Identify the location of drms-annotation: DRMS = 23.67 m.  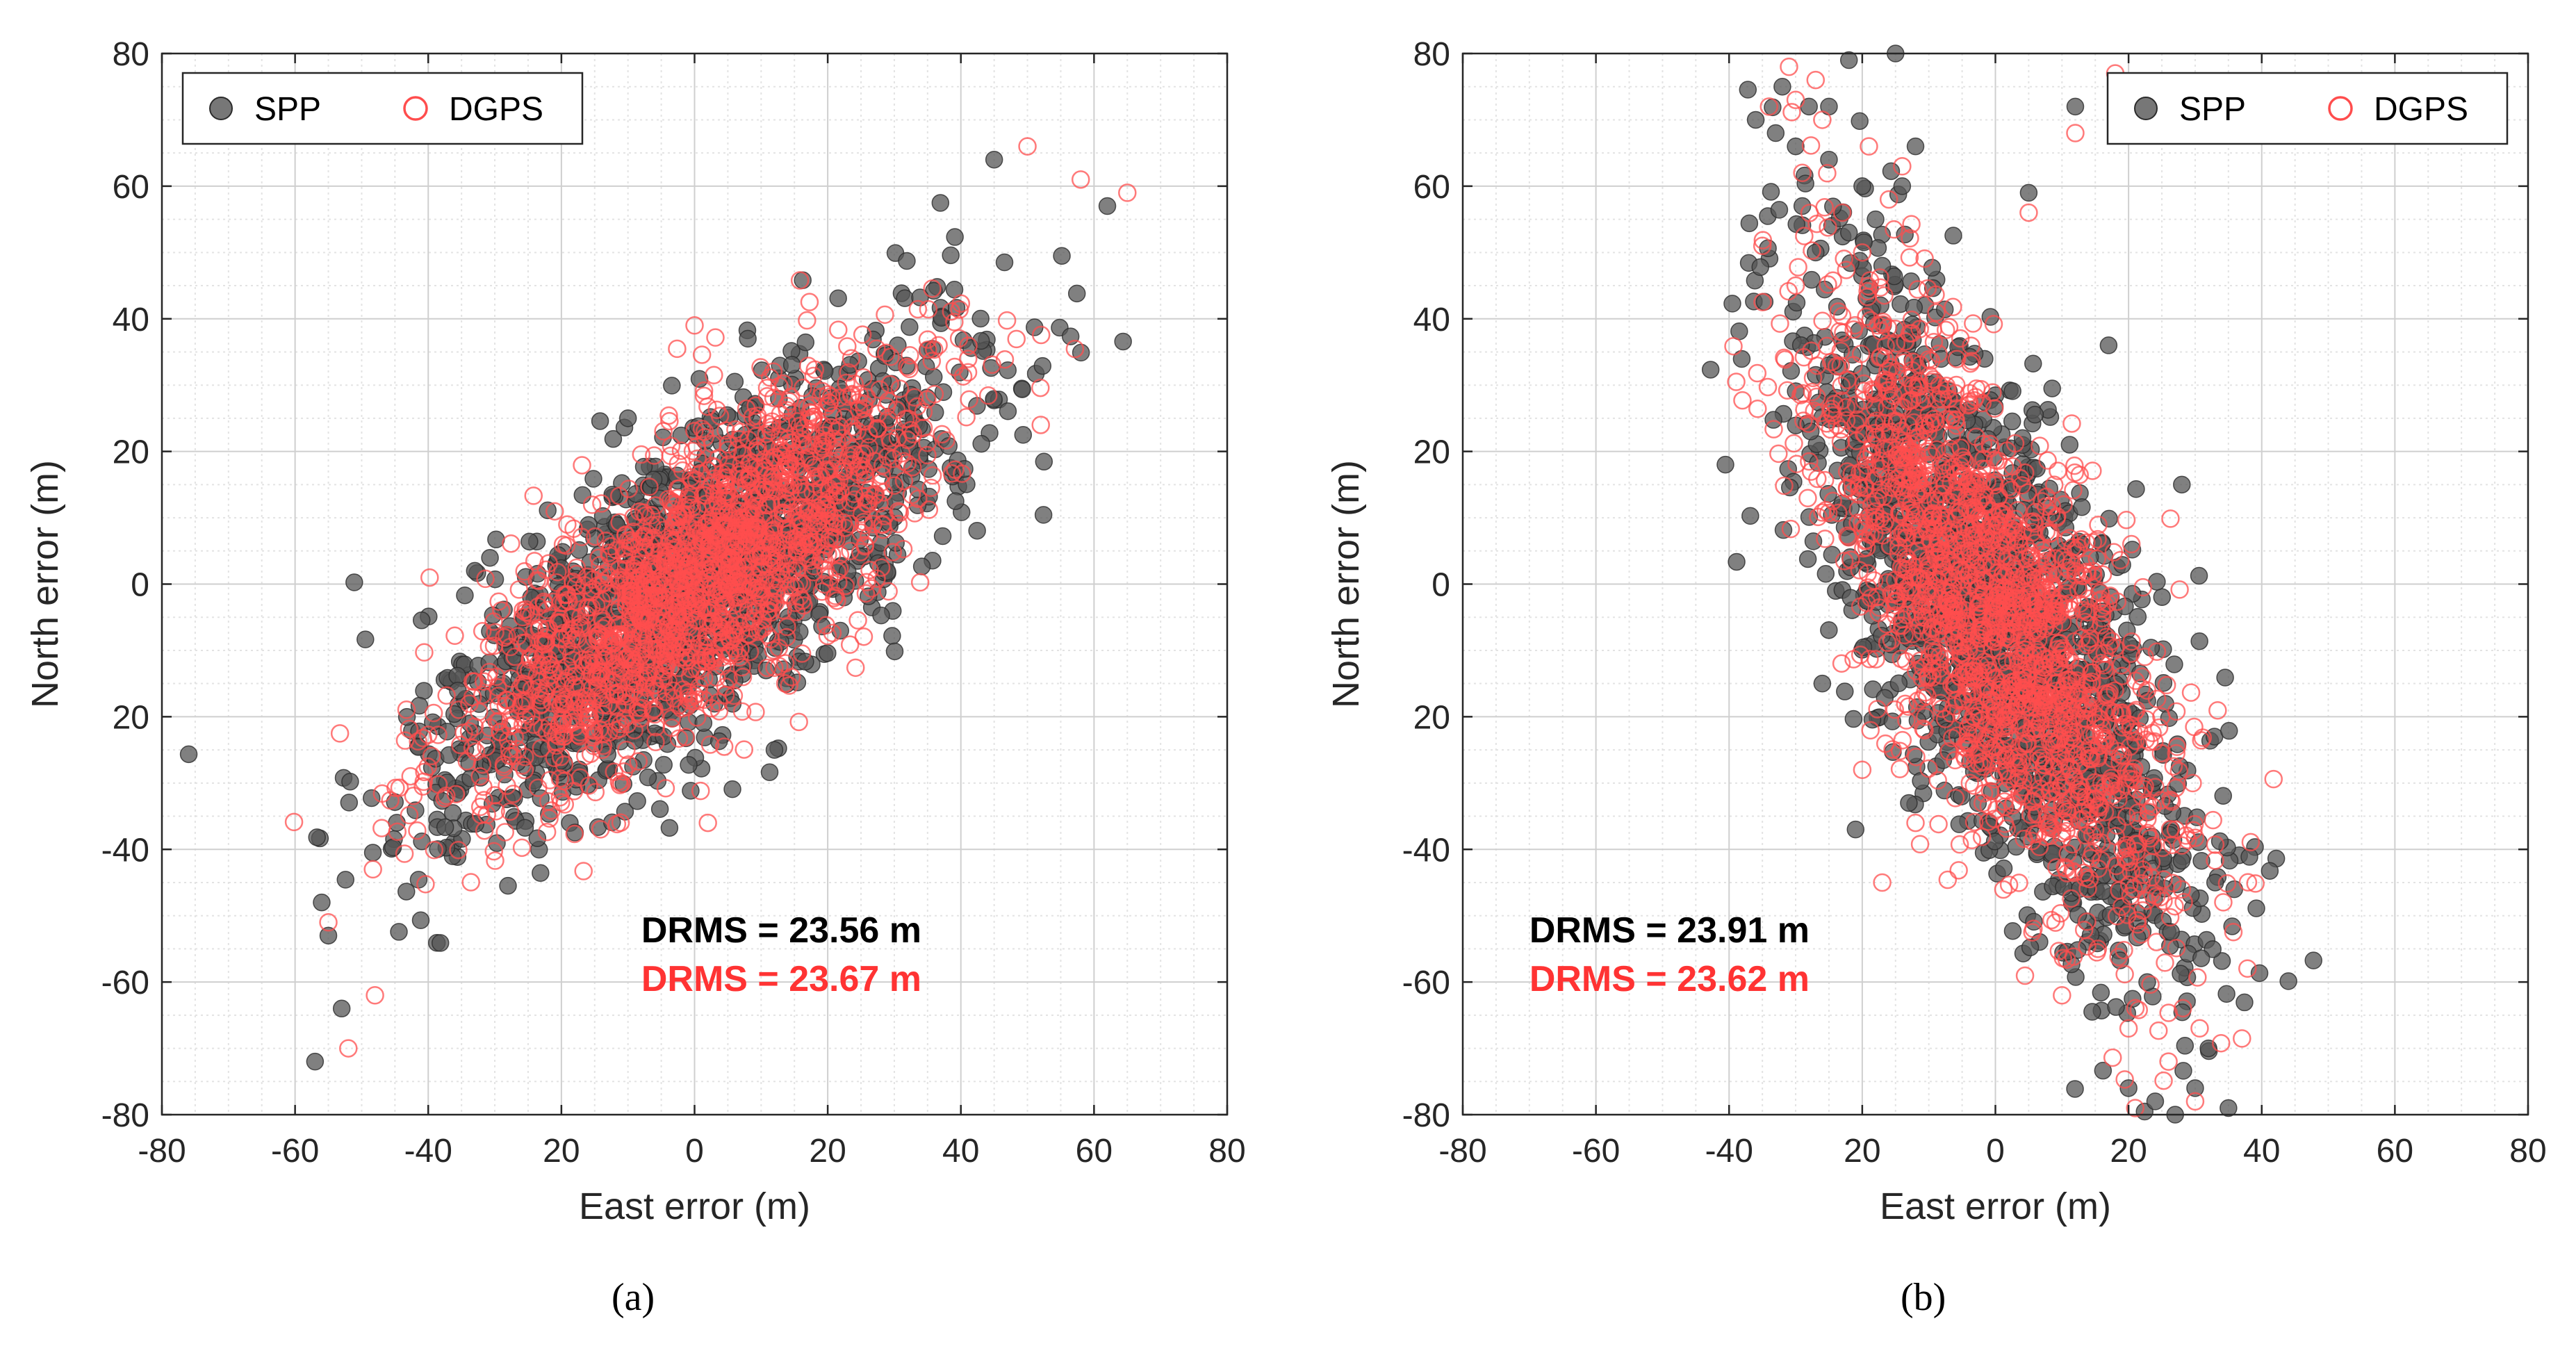
(781, 979).